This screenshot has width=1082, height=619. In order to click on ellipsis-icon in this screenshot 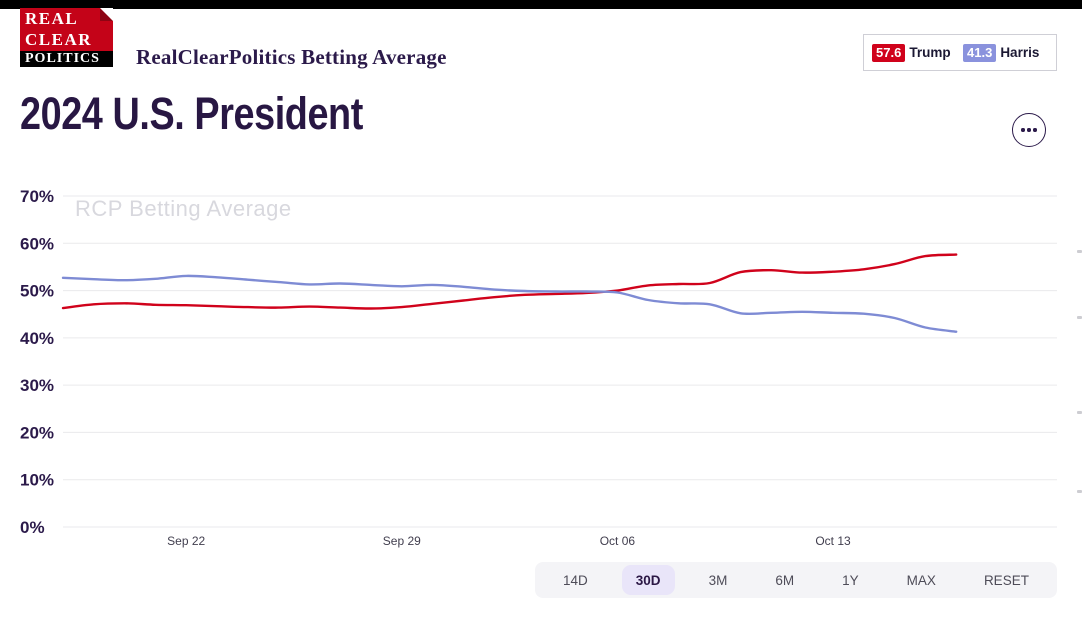, I will do `click(1023, 130)`.